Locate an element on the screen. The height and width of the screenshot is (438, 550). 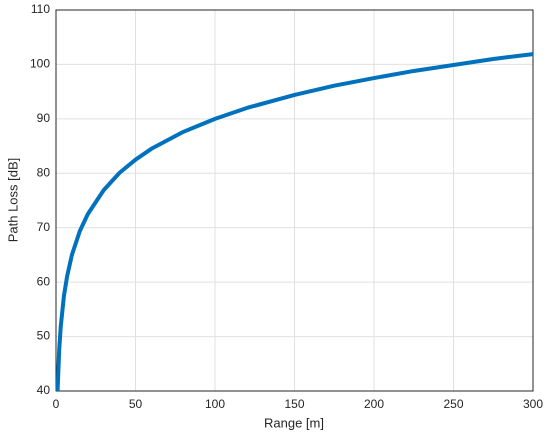
y-tick-label: 60 is located at coordinates (44, 281).